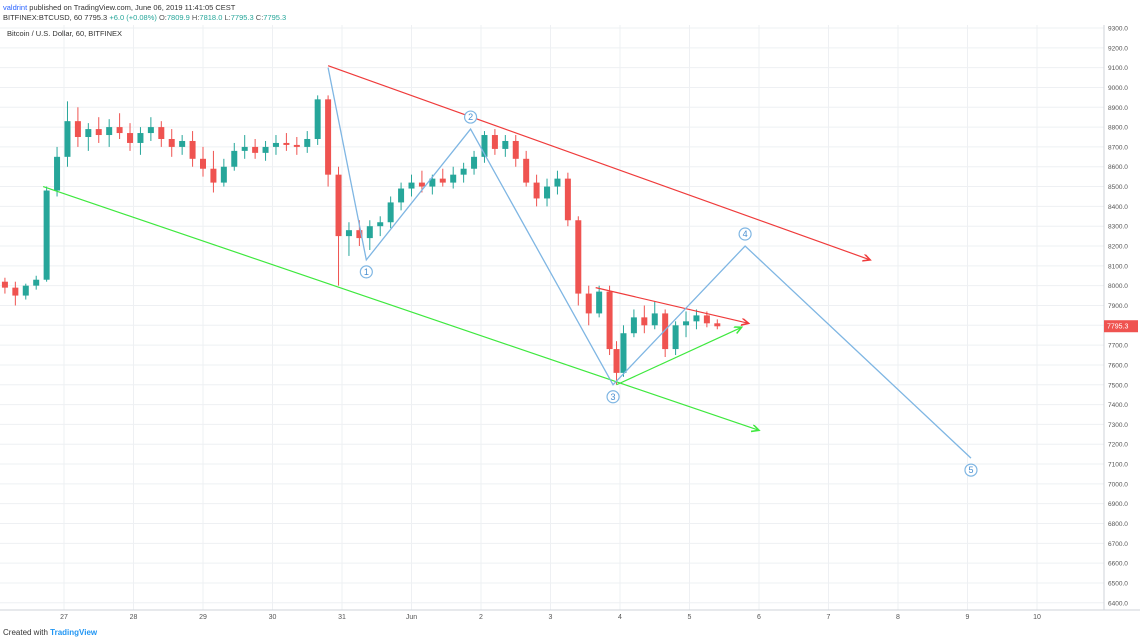 The width and height of the screenshot is (1140, 643). I want to click on trendline-upper, so click(598, 162).